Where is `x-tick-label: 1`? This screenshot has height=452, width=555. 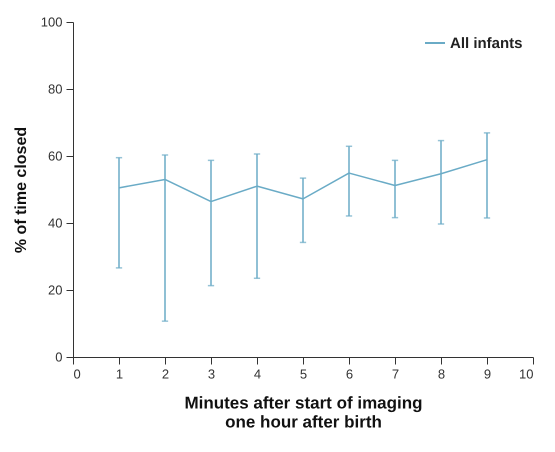
x-tick-label: 1 is located at coordinates (120, 374).